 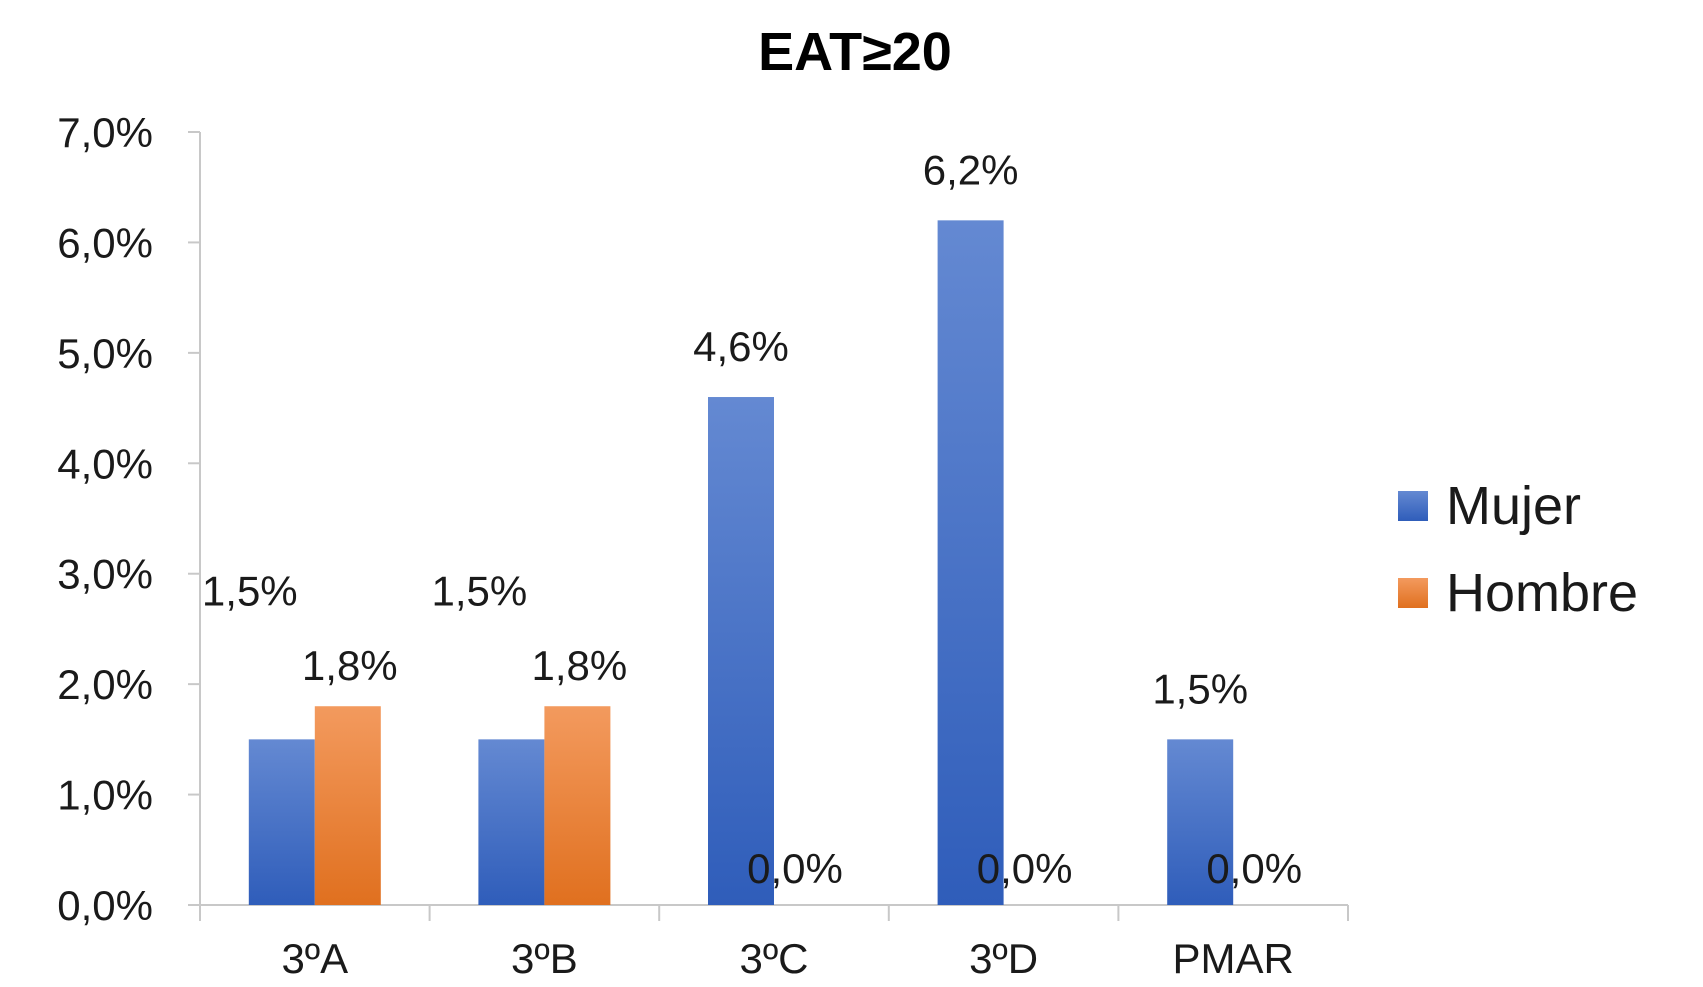 What do you see at coordinates (855, 52) in the screenshot?
I see `chart-title: EAT≥20` at bounding box center [855, 52].